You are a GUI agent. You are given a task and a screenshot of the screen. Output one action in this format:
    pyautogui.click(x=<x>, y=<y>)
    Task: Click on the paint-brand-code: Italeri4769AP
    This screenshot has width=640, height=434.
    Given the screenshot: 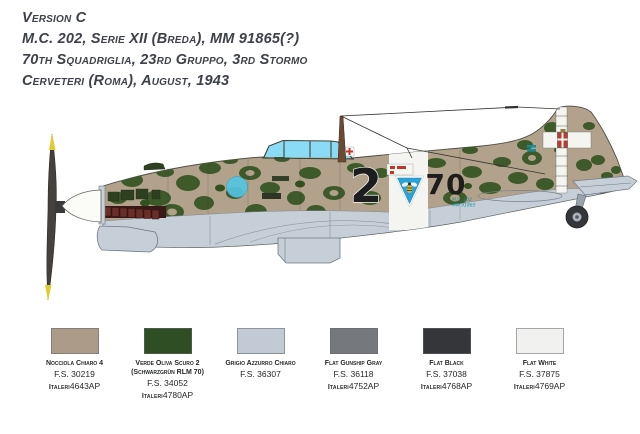 What is the action you would take?
    pyautogui.click(x=539, y=387)
    